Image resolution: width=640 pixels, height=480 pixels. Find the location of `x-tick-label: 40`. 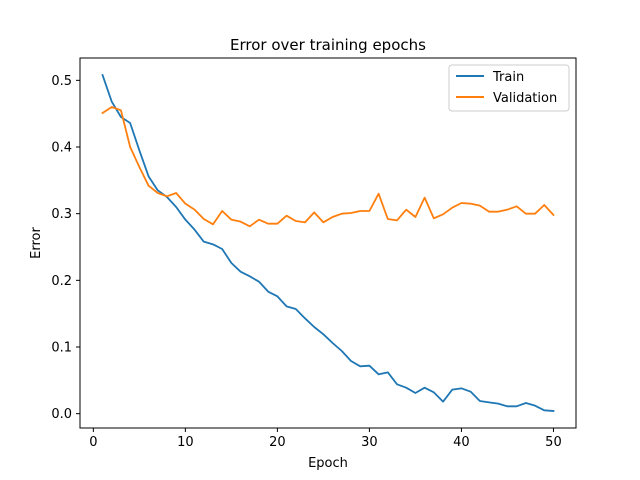

x-tick-label: 40 is located at coordinates (461, 442).